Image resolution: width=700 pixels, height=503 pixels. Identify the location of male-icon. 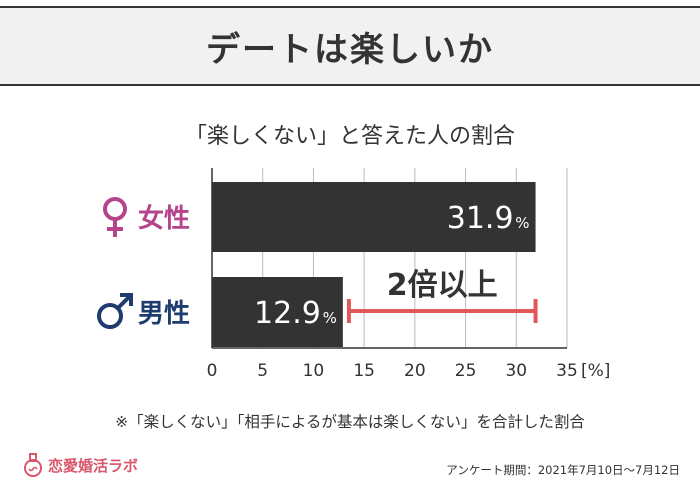
(115, 311).